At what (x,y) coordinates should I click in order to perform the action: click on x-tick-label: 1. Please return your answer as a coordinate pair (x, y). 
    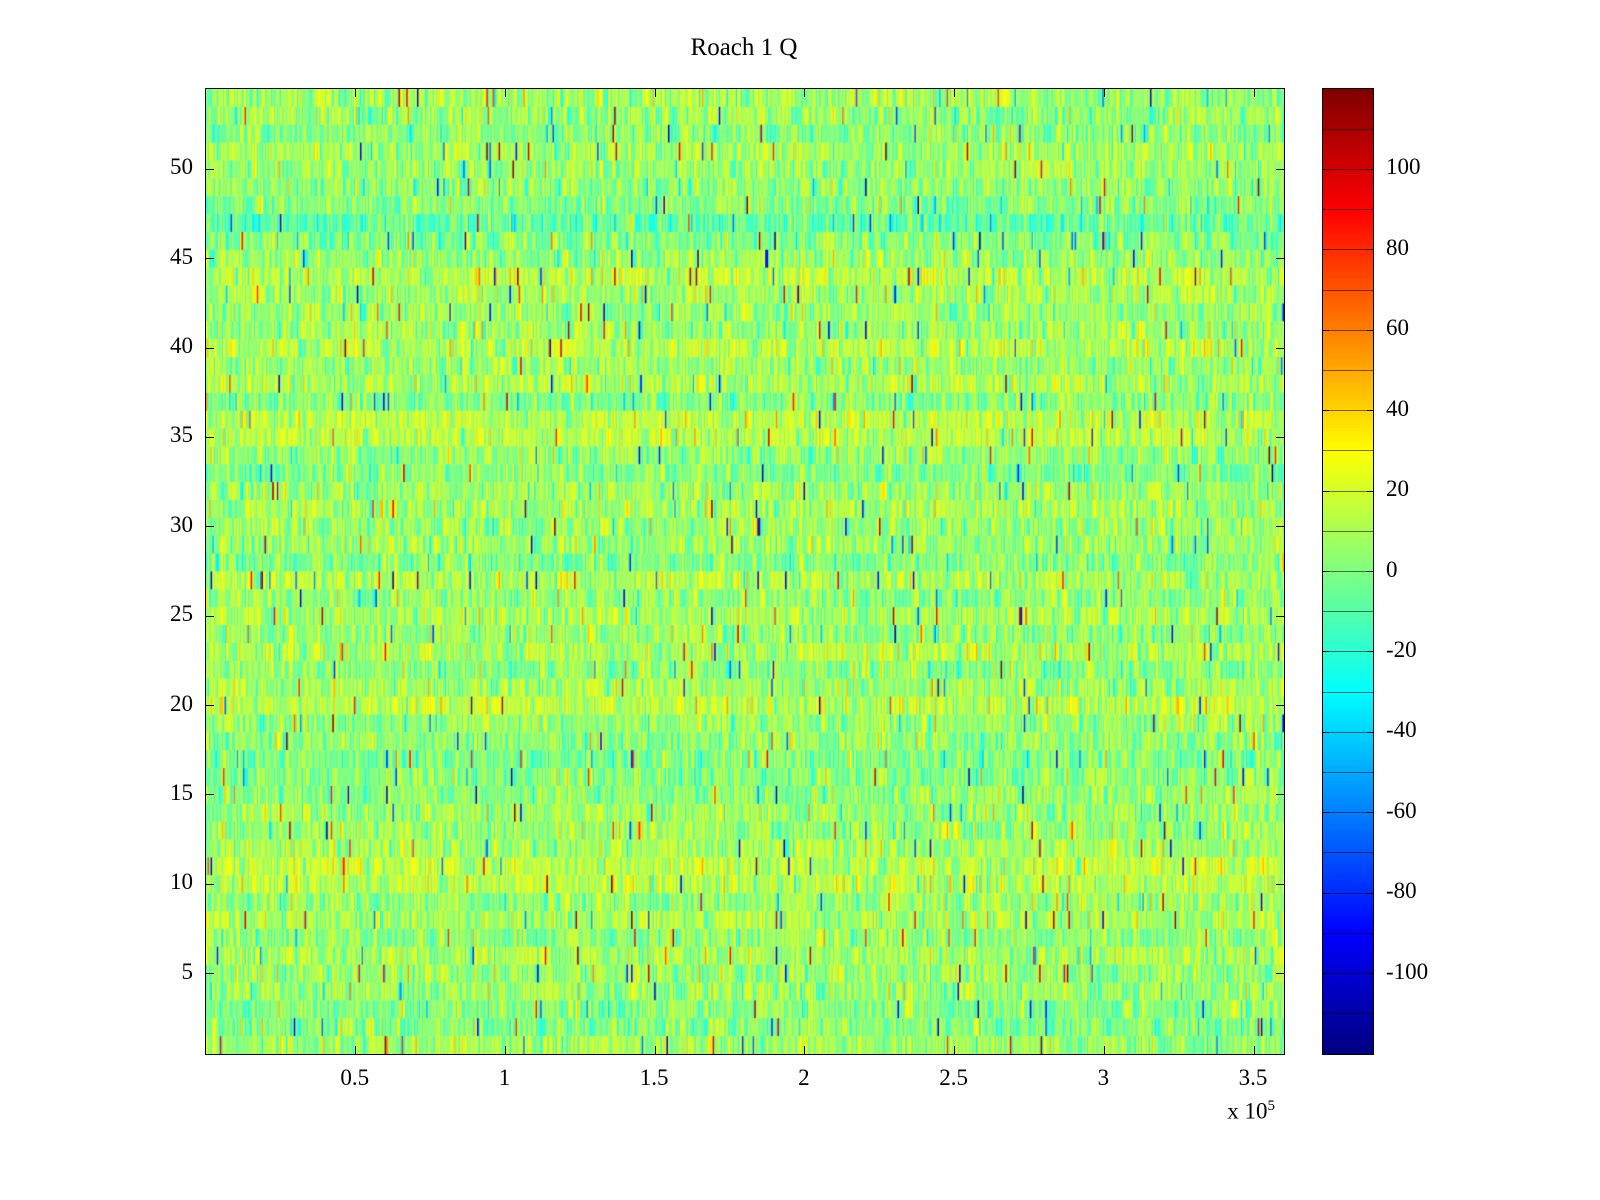
    Looking at the image, I should click on (504, 1077).